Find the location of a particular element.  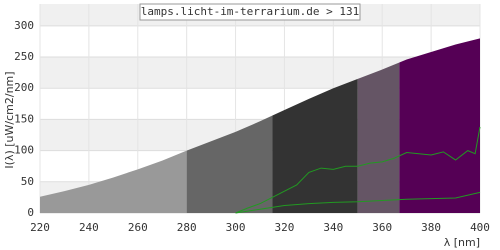

x-tick-label: 340 is located at coordinates (333, 227).